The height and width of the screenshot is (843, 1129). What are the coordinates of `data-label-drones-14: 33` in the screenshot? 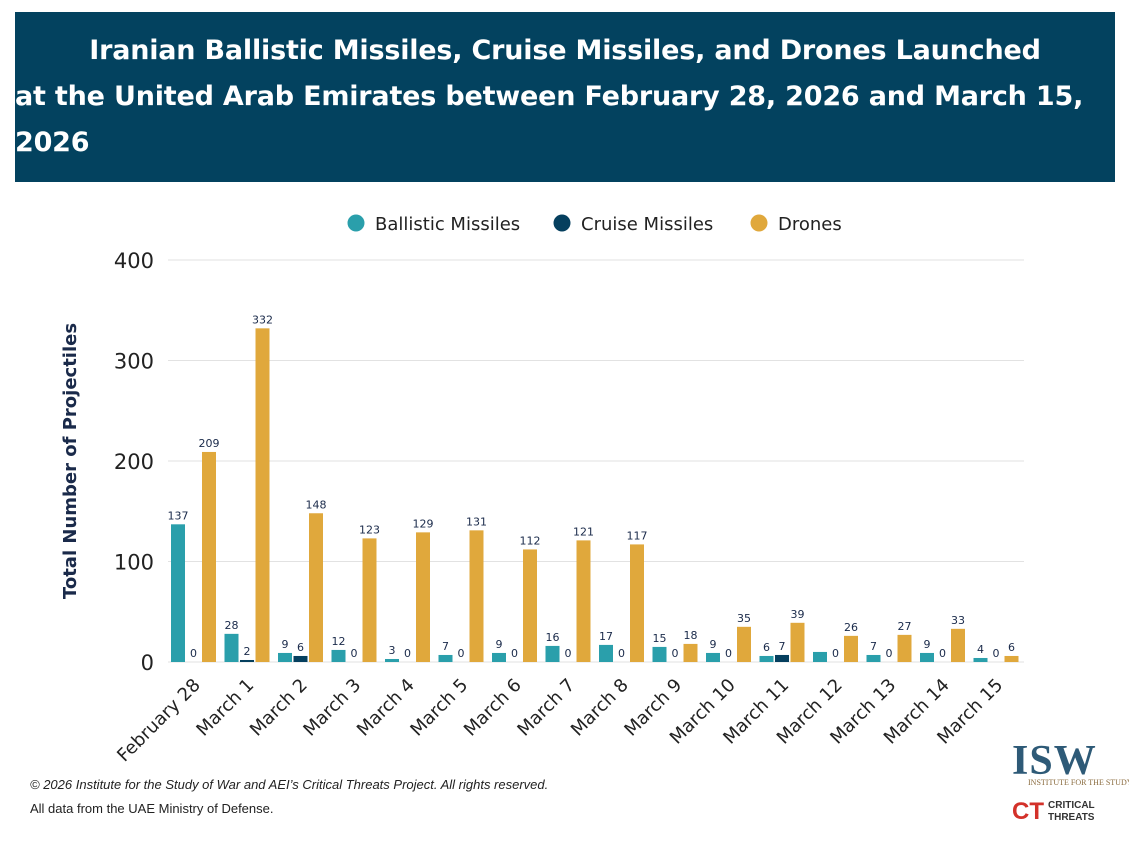 It's located at (958, 620).